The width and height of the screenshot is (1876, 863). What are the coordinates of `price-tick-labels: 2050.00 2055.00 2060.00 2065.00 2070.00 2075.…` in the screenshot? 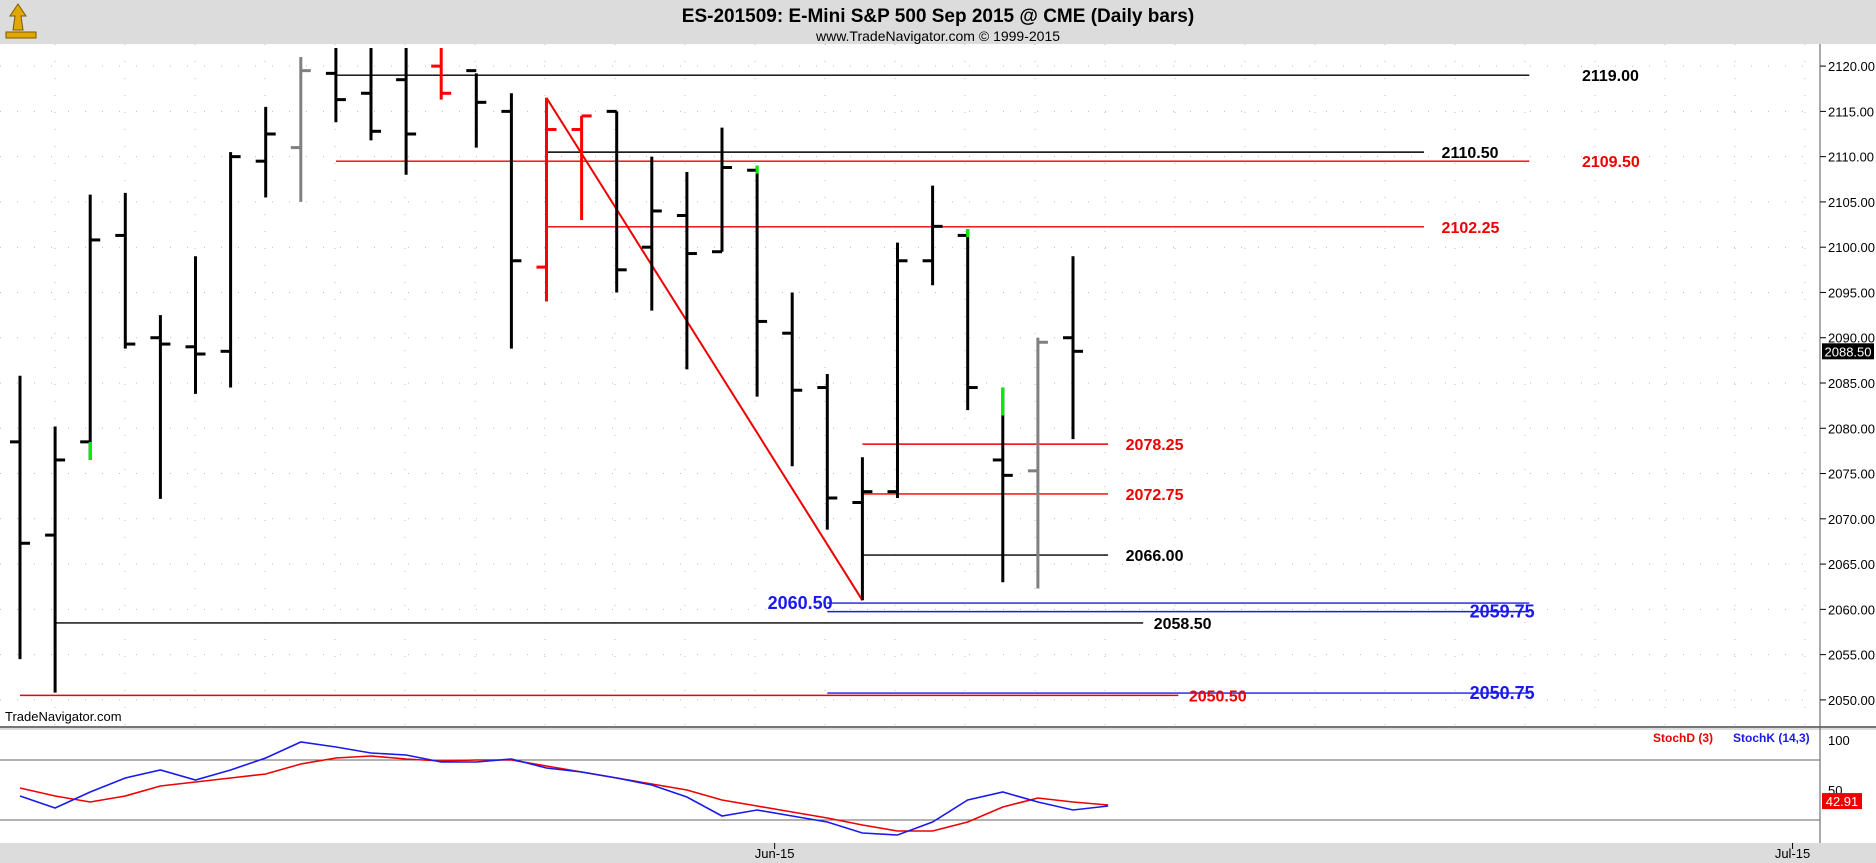 It's located at (1847, 383).